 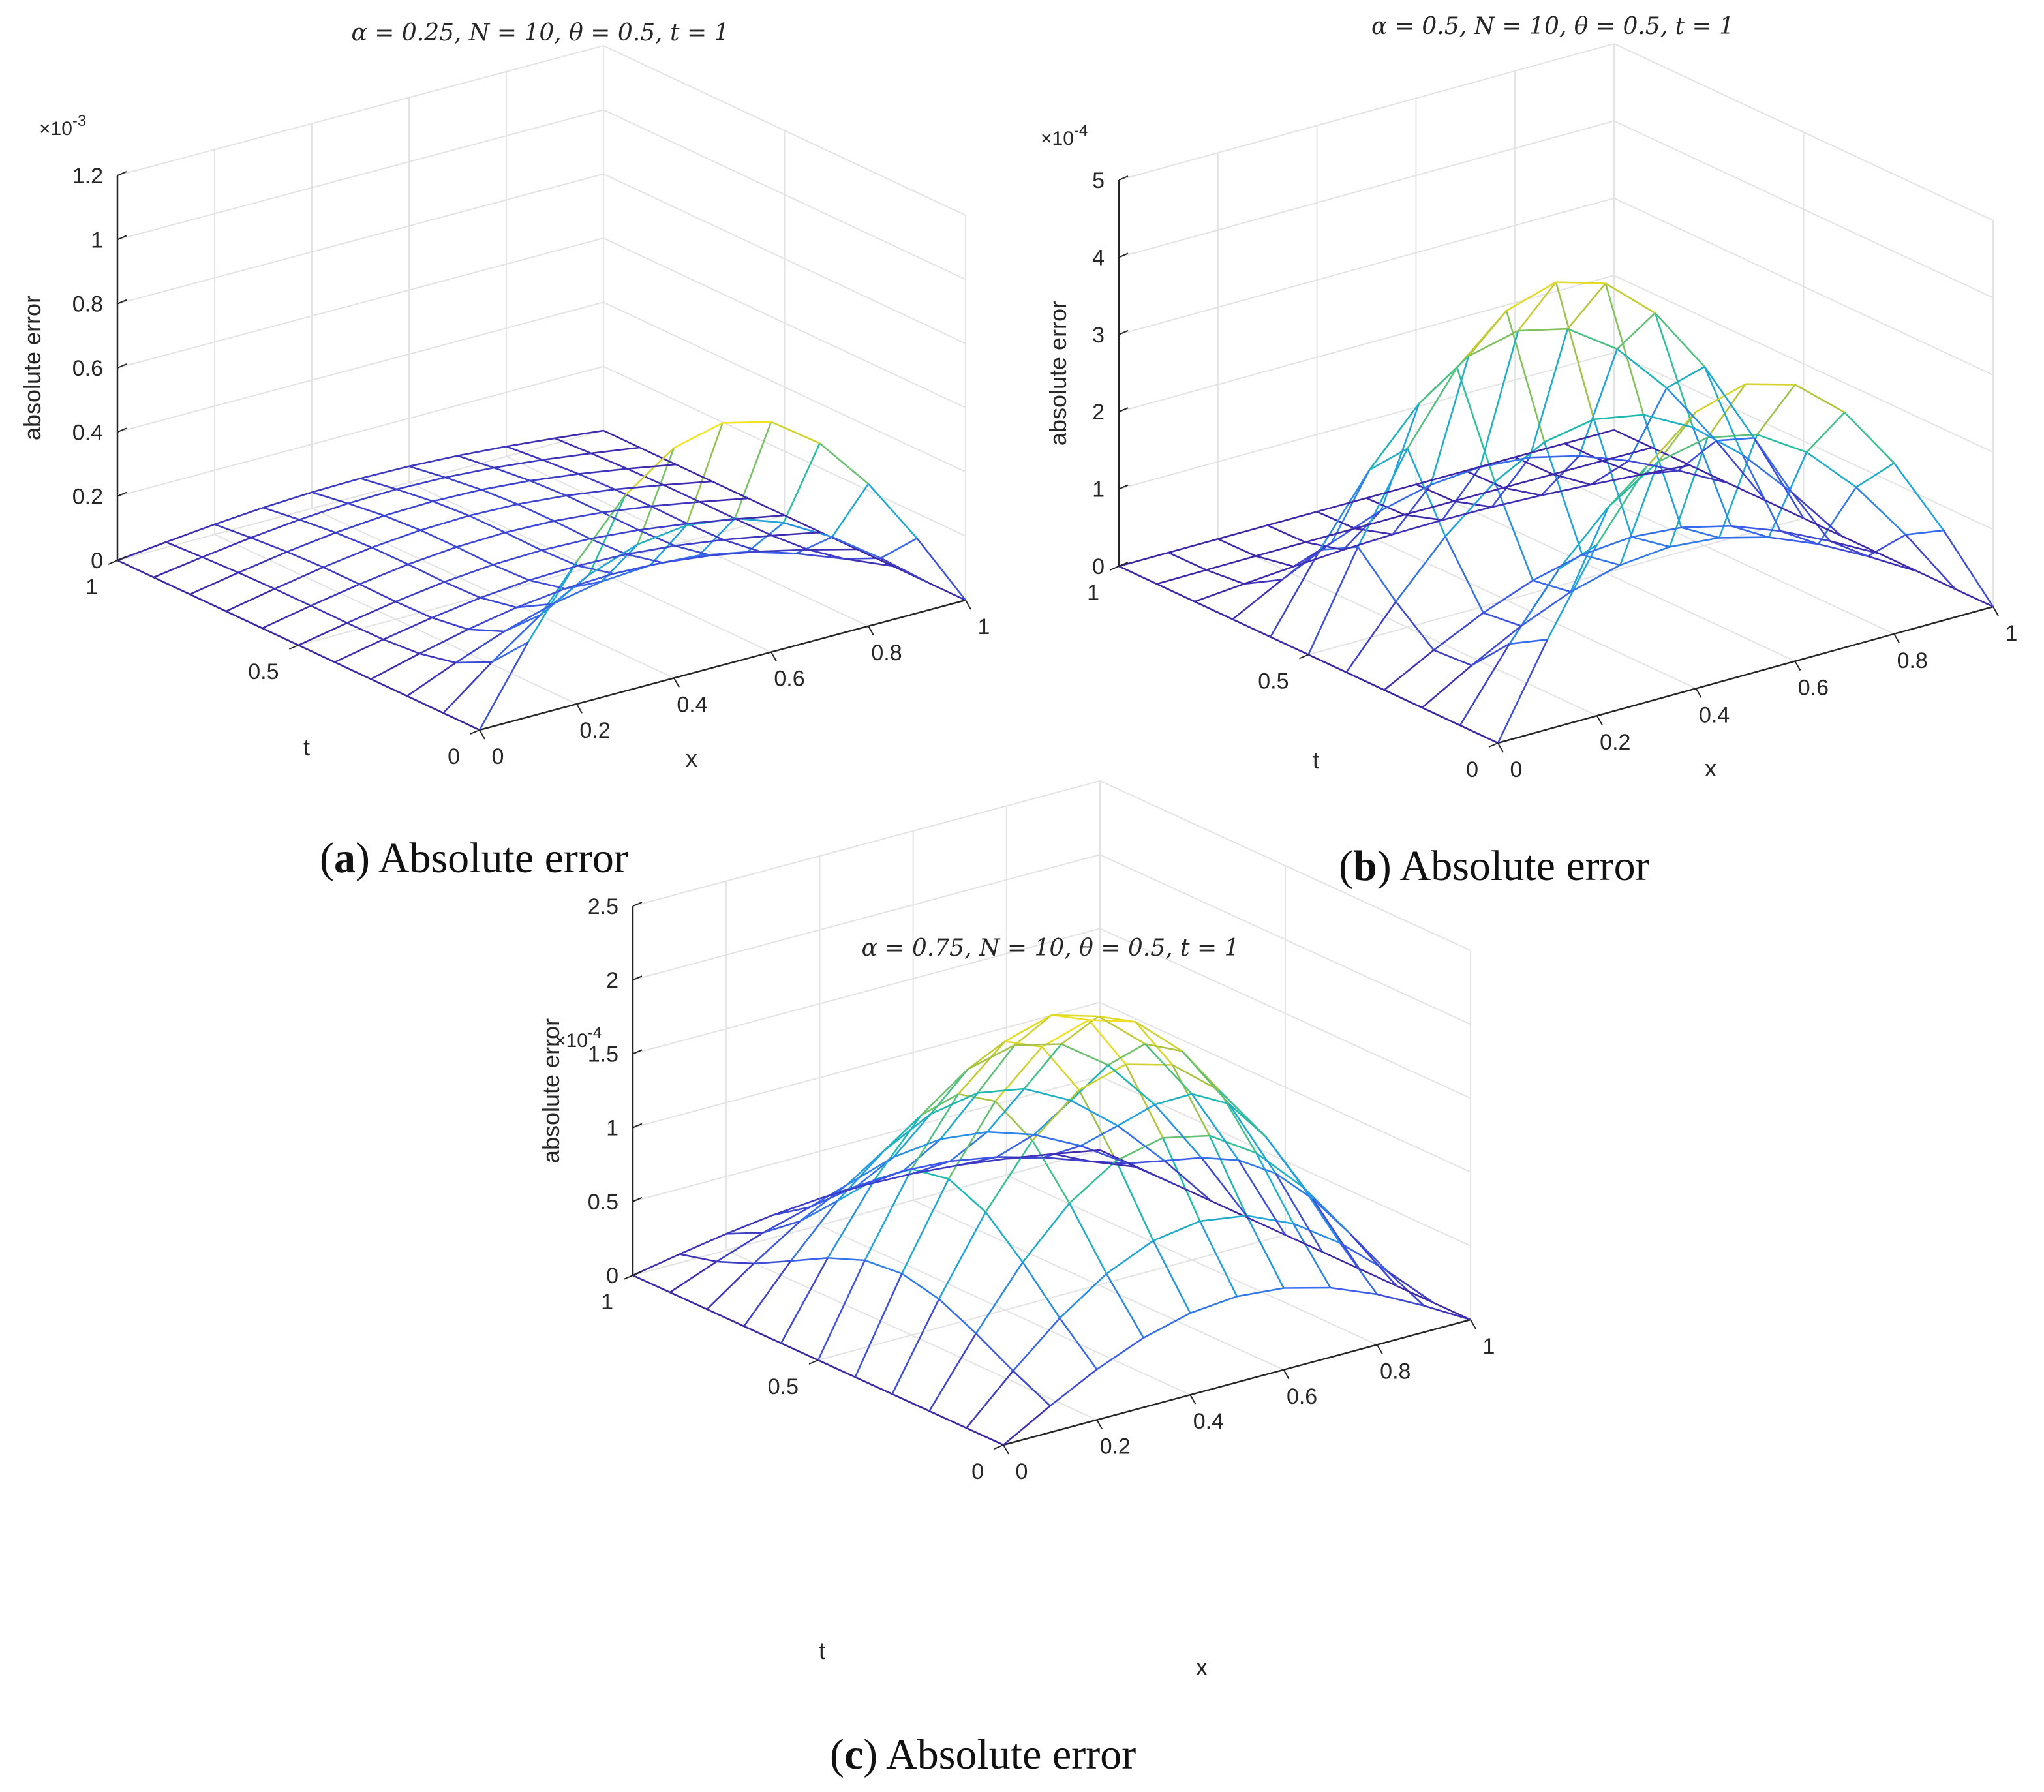 I want to click on t-tick-label: 0.5, so click(x=784, y=1386).